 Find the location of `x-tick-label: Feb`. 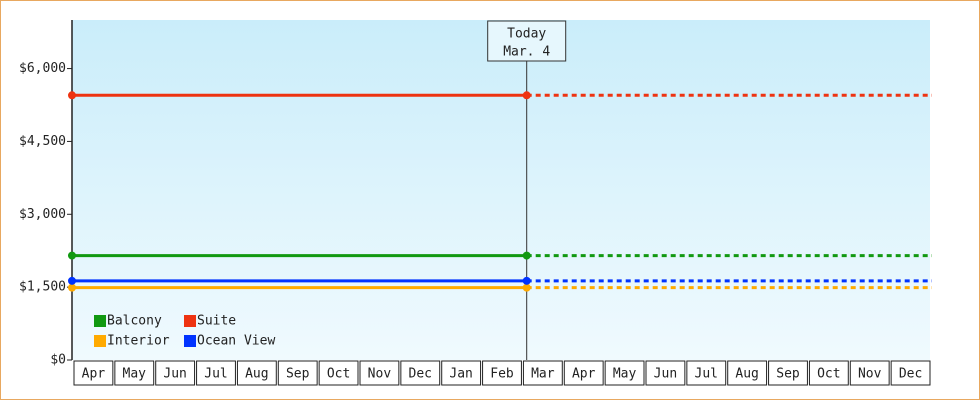

x-tick-label: Feb is located at coordinates (502, 374).